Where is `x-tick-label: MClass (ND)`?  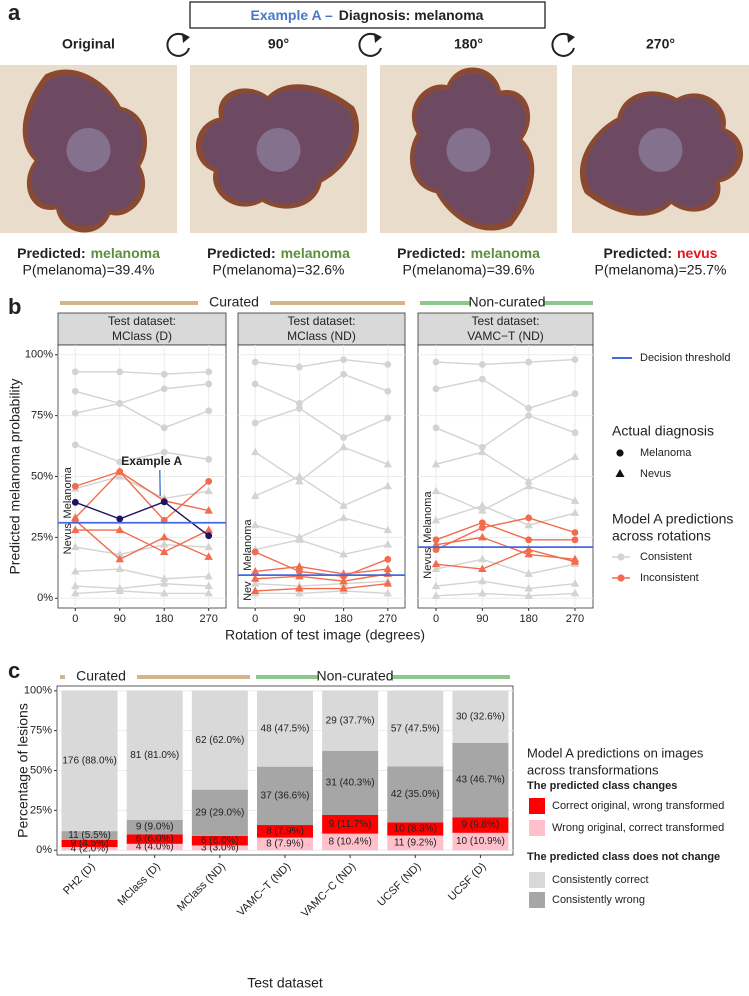
x-tick-label: MClass (ND) is located at coordinates (201, 887).